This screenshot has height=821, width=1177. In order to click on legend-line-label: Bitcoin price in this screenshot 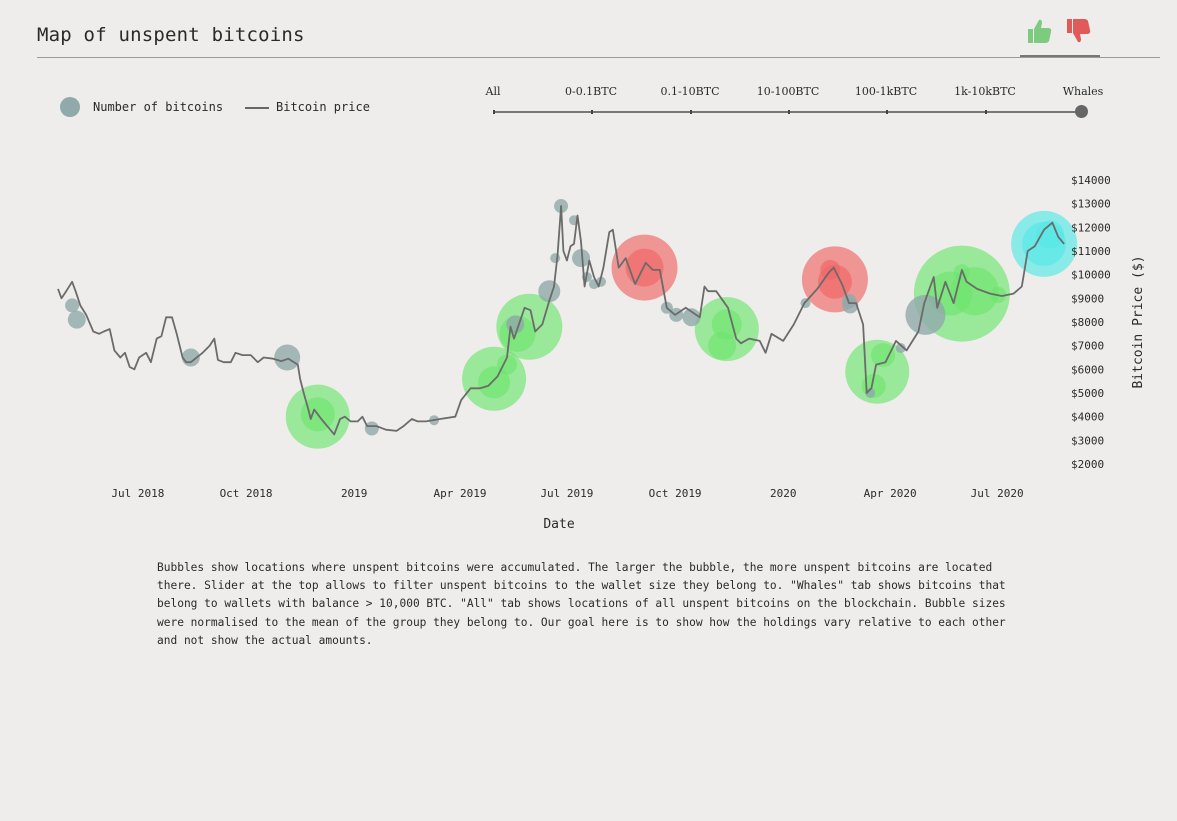, I will do `click(323, 107)`.